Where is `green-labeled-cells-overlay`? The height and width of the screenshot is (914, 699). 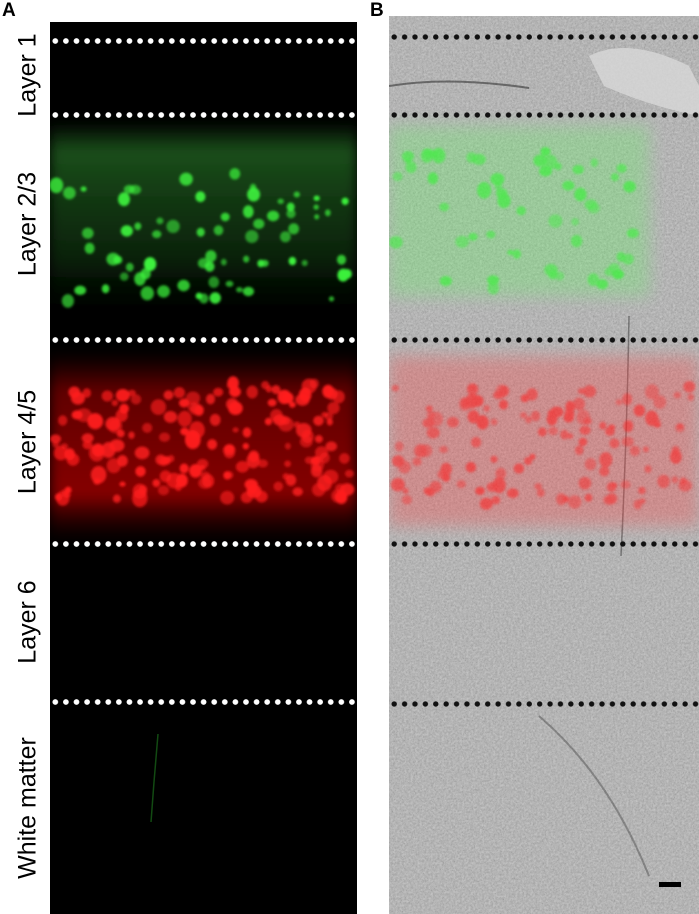 green-labeled-cells-overlay is located at coordinates (514, 221).